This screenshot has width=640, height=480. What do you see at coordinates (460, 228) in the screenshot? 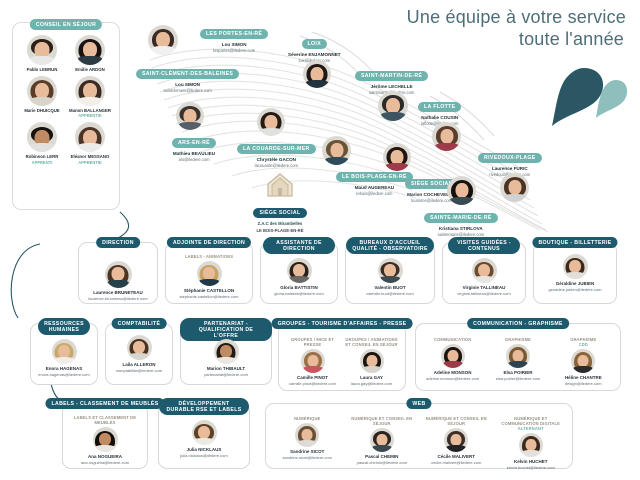
I see `map-node-name: Kristiana STIRLOVA` at bounding box center [460, 228].